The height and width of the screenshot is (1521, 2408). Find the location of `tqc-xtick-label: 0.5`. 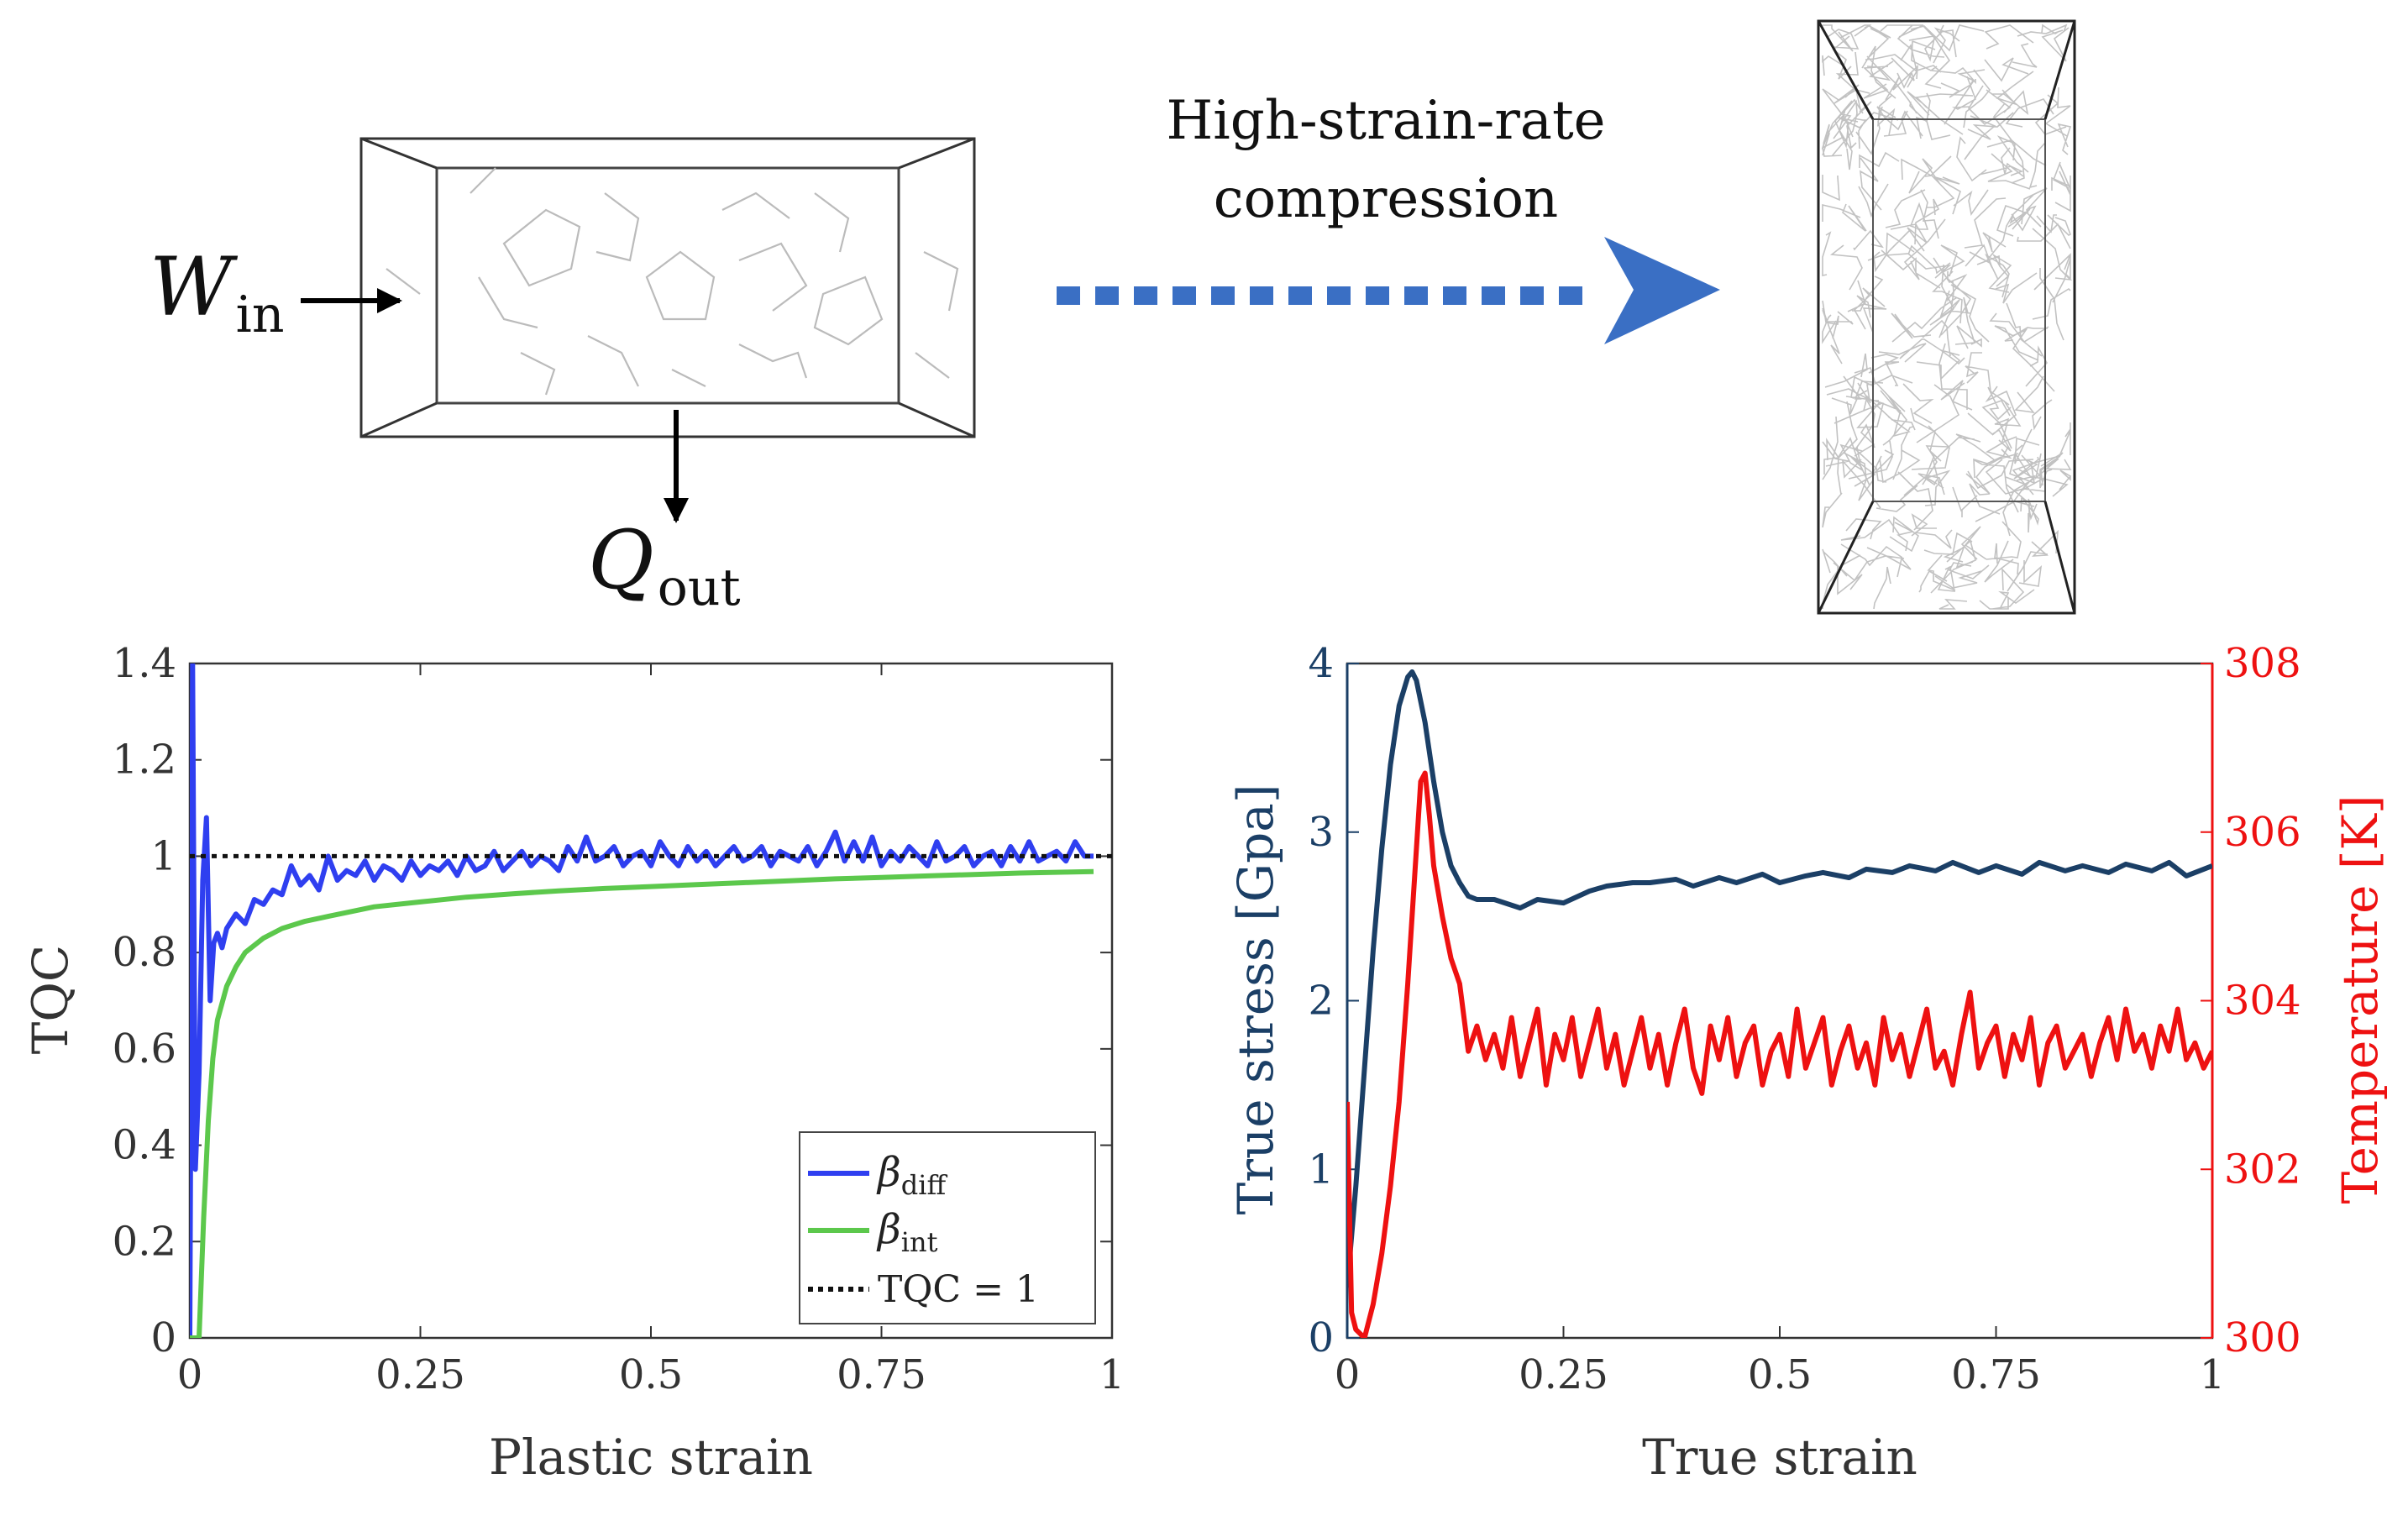

tqc-xtick-label: 0.5 is located at coordinates (651, 1374).